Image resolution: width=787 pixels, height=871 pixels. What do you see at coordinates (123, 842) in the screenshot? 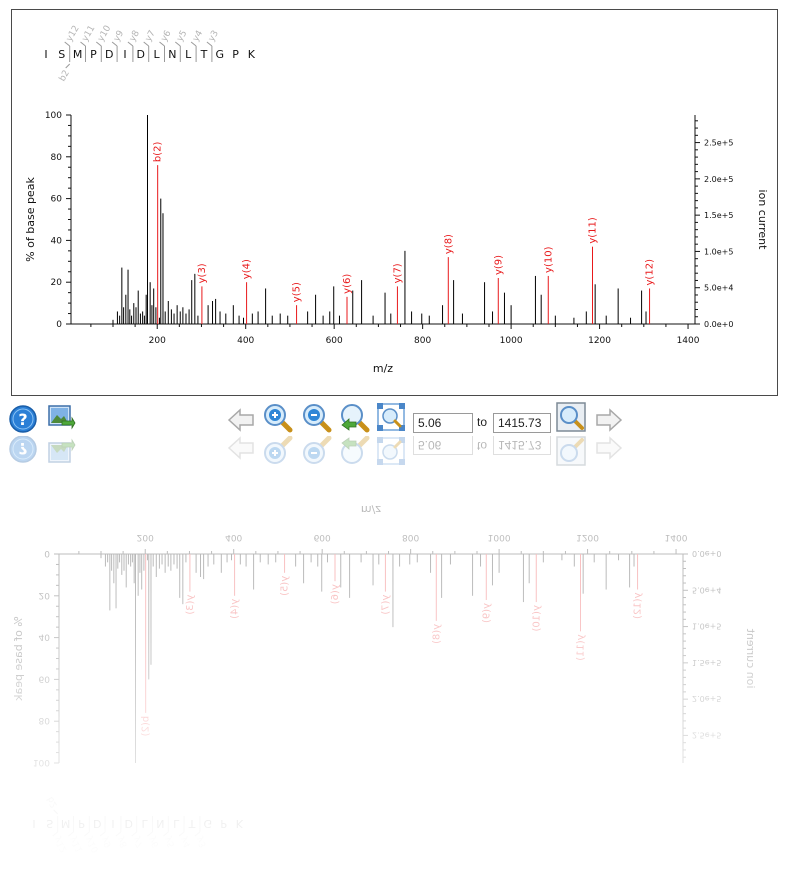
I see `y-ion-label: y8` at bounding box center [123, 842].